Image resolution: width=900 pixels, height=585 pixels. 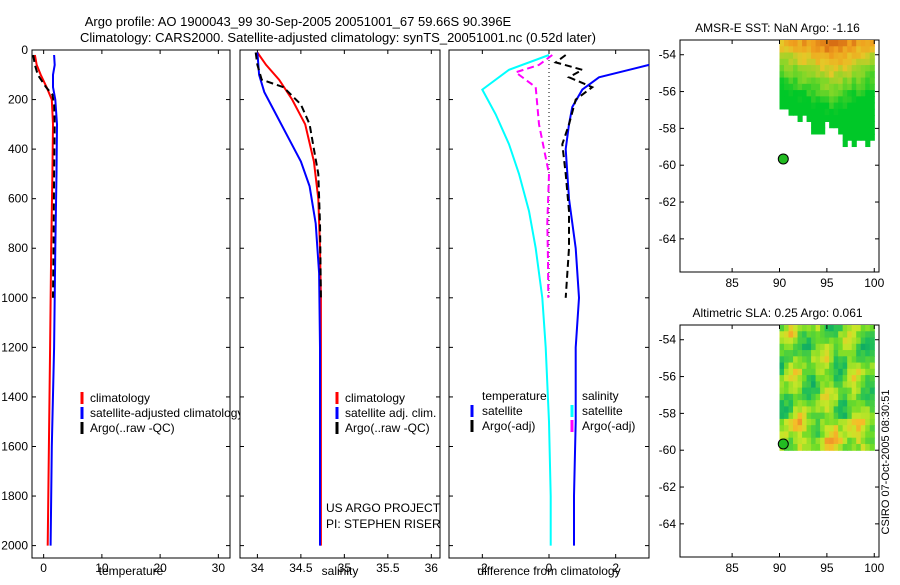 I want to click on temperature-xtick-label: 30, so click(x=219, y=568).